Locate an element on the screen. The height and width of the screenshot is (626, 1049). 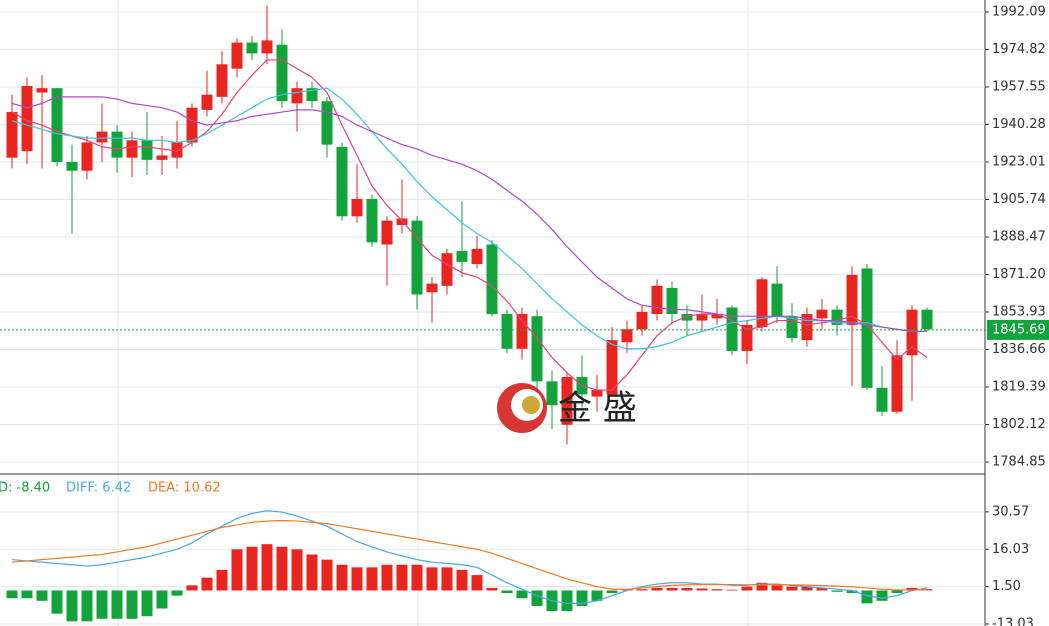
last-price-box is located at coordinates (1018, 329).